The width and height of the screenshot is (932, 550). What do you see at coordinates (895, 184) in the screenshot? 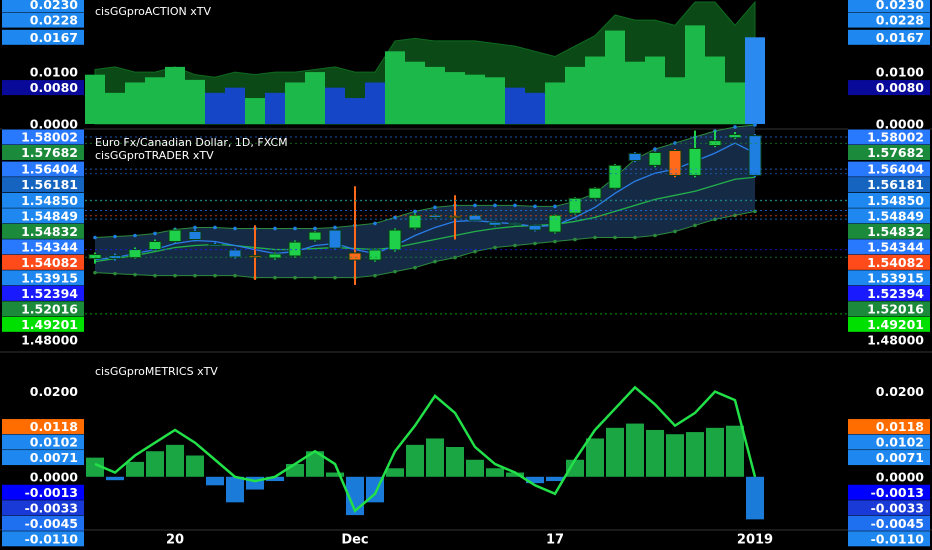
I see `y-tick-label: 1.56181` at bounding box center [895, 184].